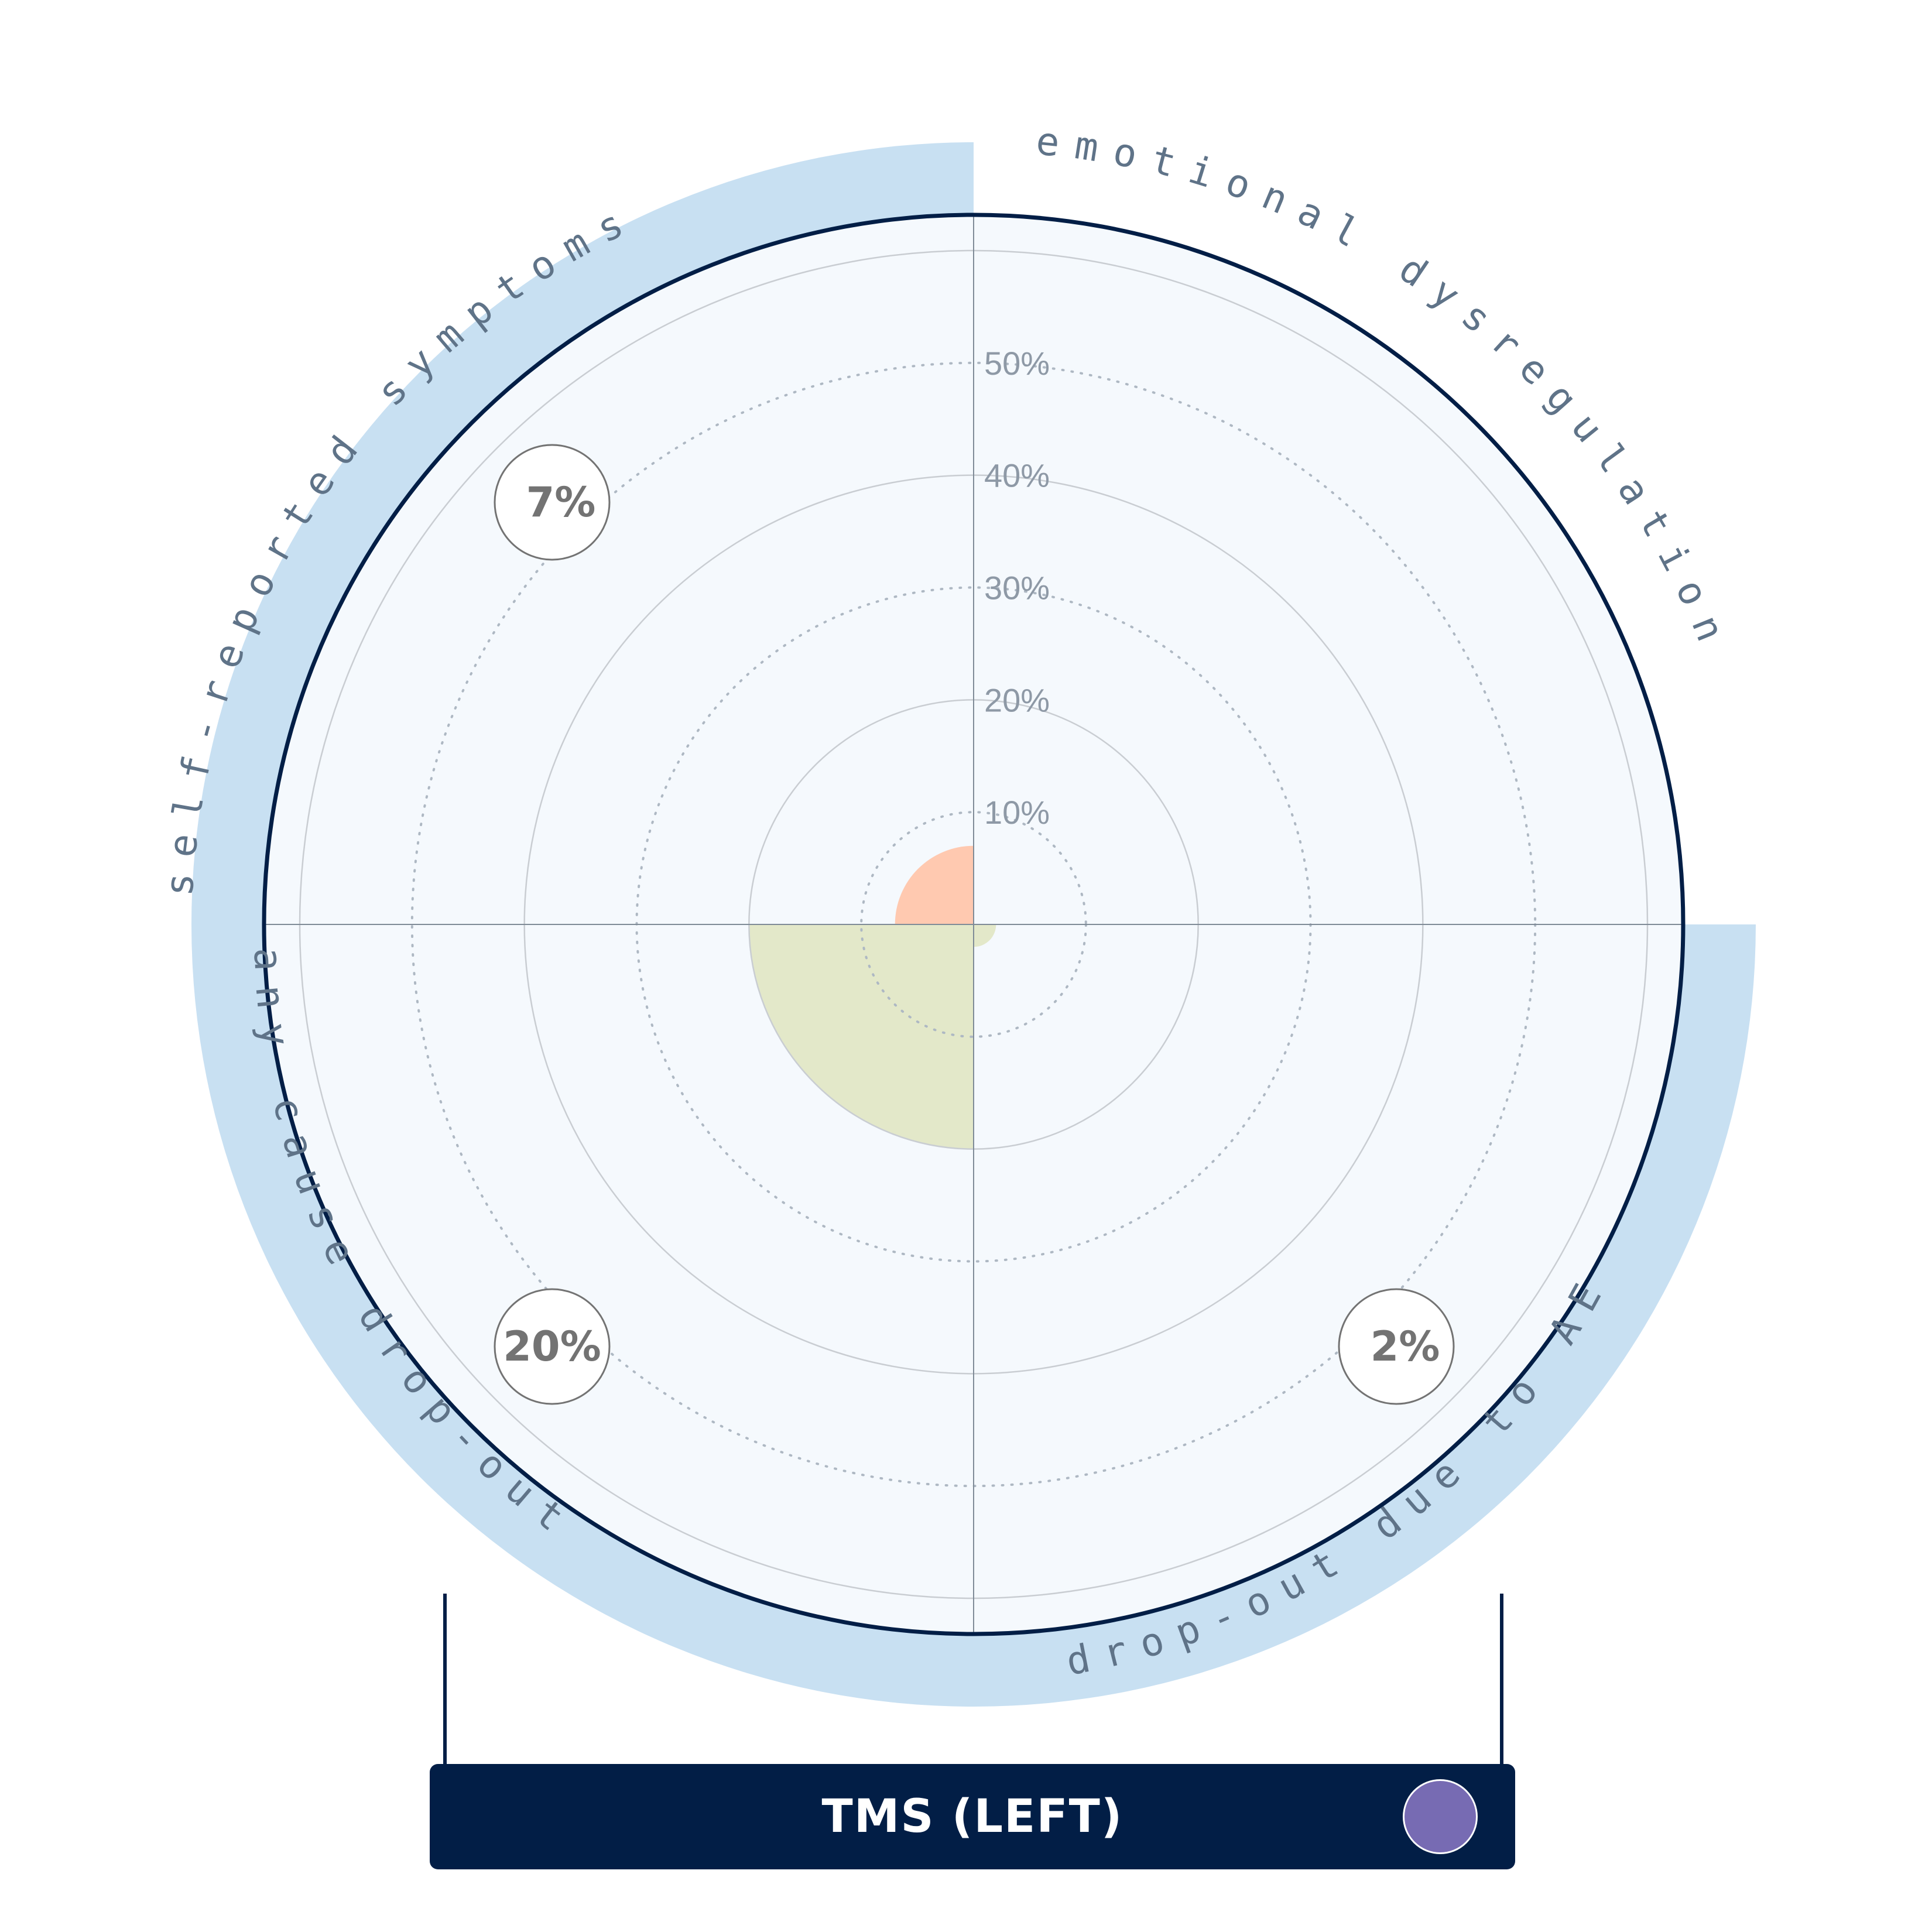  I want to click on legend-color-dot, so click(1440, 1816).